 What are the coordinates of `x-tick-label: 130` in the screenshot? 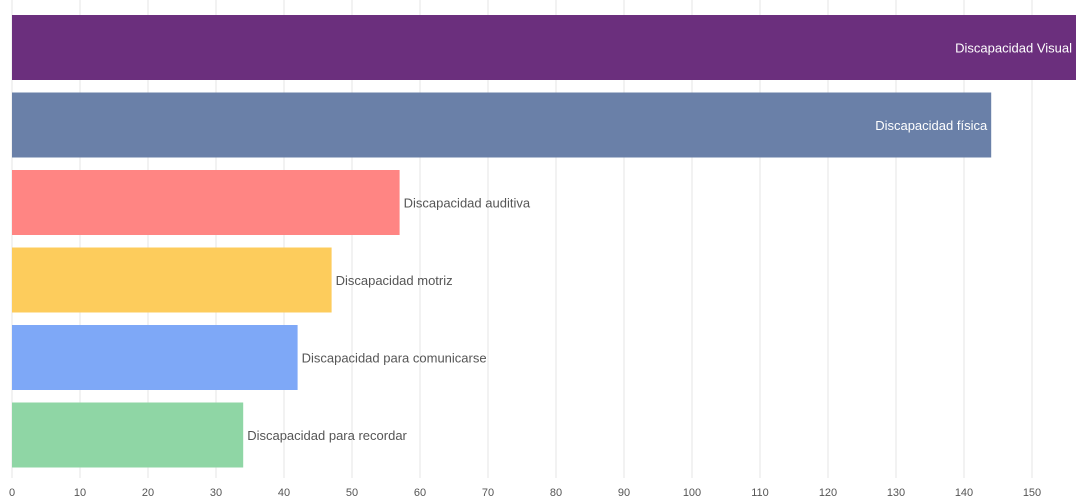 It's located at (896, 493).